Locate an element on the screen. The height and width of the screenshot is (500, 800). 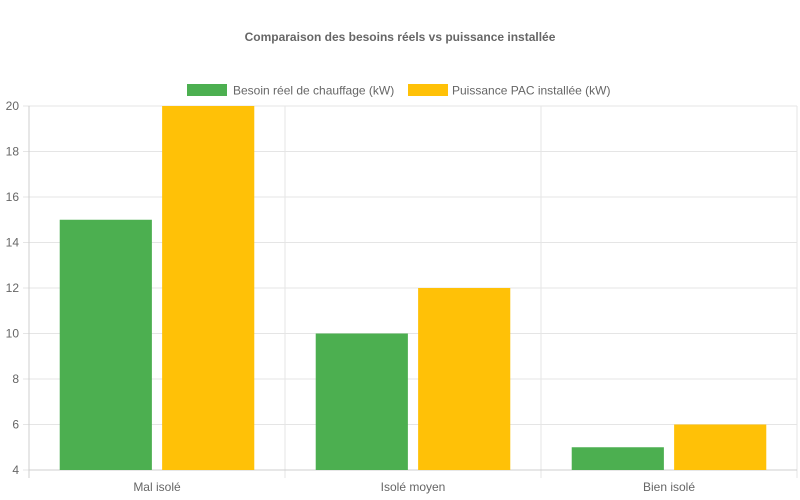
y-tick-label: 12 is located at coordinates (13, 288).